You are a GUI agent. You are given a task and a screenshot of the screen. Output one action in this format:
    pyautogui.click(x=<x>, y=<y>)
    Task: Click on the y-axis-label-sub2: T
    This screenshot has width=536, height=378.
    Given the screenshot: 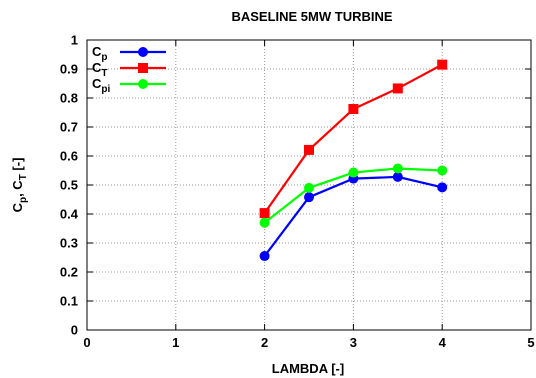 What is the action you would take?
    pyautogui.click(x=23, y=177)
    